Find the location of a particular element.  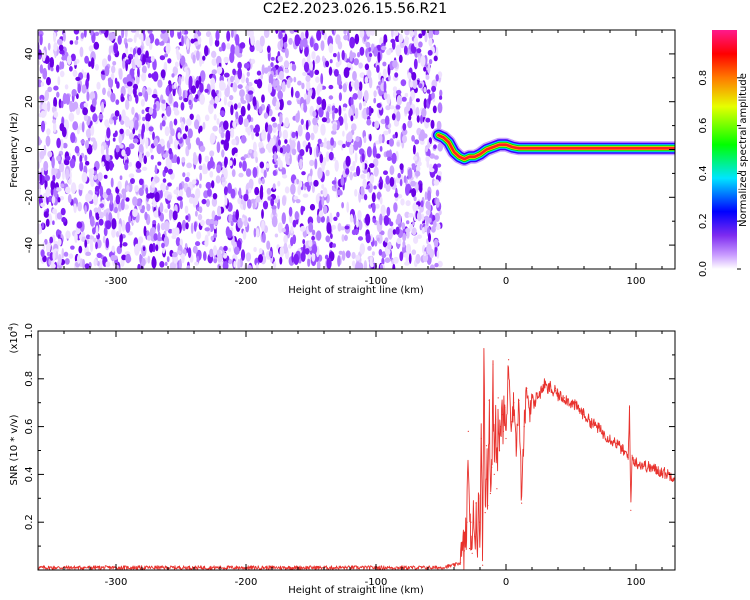

colorbar-label: Normalized spectral amplitude is located at coordinates (743, 150).